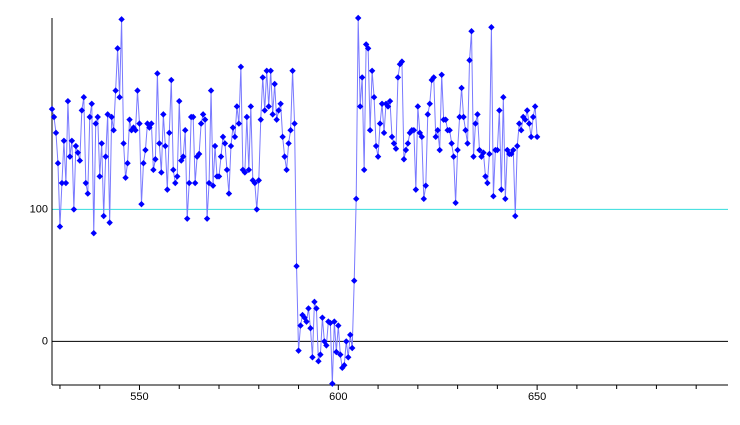  What do you see at coordinates (45, 341) in the screenshot?
I see `y-tick-label: 0` at bounding box center [45, 341].